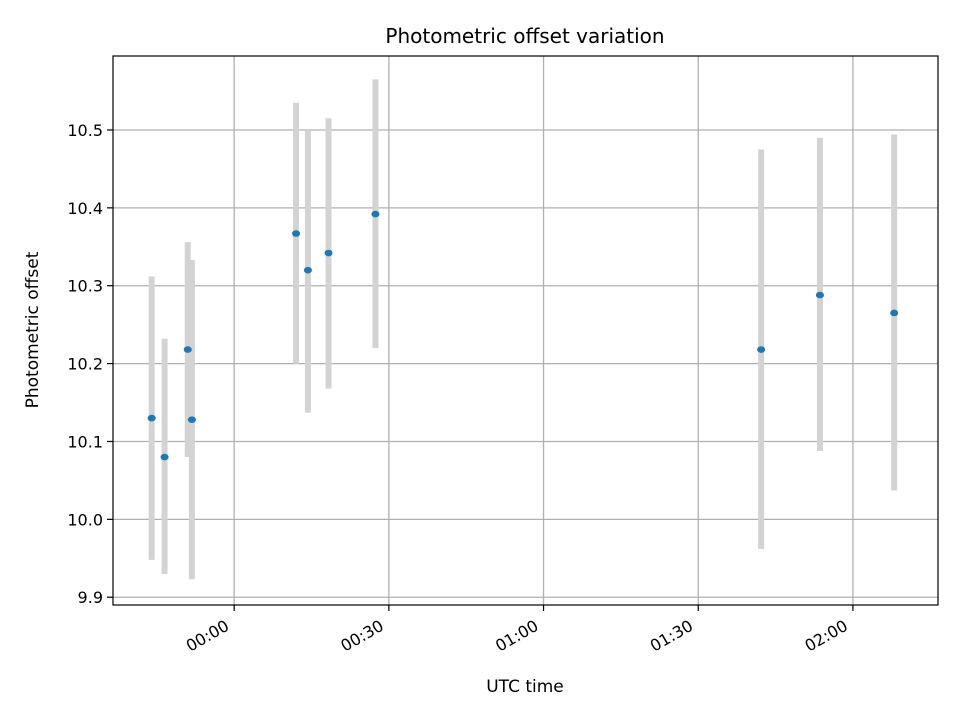 The image size is (960, 720). I want to click on y-tick-label: 10.3, so click(85, 286).